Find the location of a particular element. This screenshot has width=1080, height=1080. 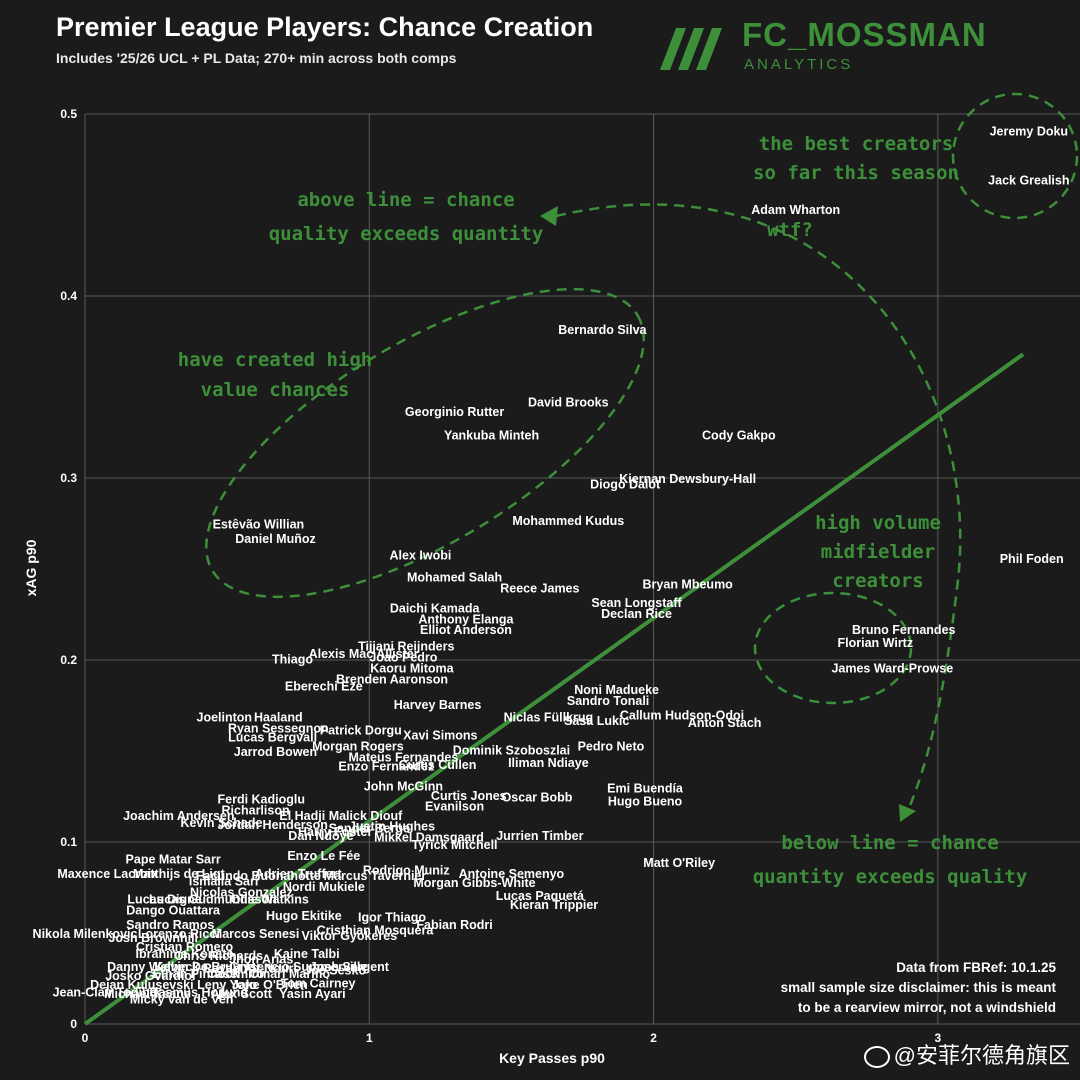

player-label: Morgan Rogers is located at coordinates (358, 747).